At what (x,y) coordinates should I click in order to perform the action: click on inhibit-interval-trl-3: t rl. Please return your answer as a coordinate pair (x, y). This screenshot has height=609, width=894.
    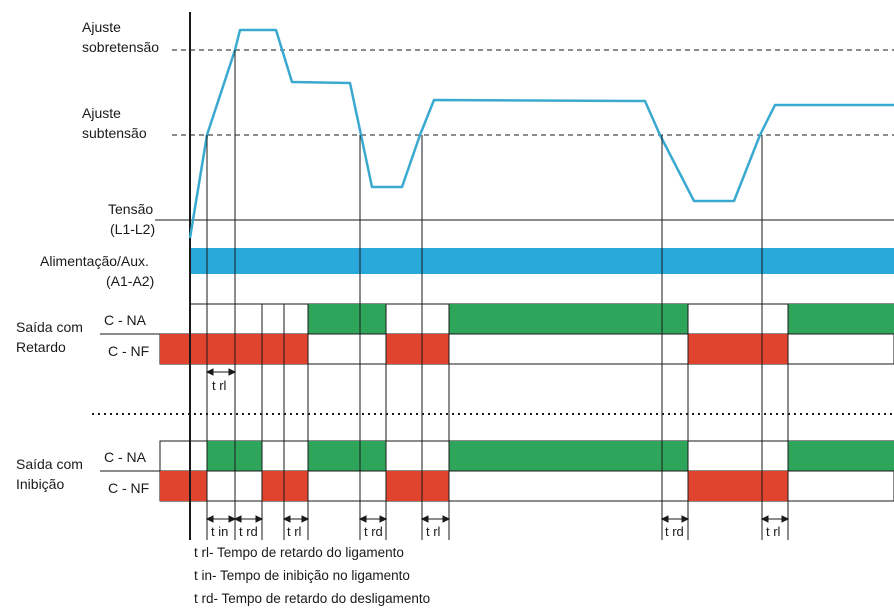
    Looking at the image, I should click on (773, 531).